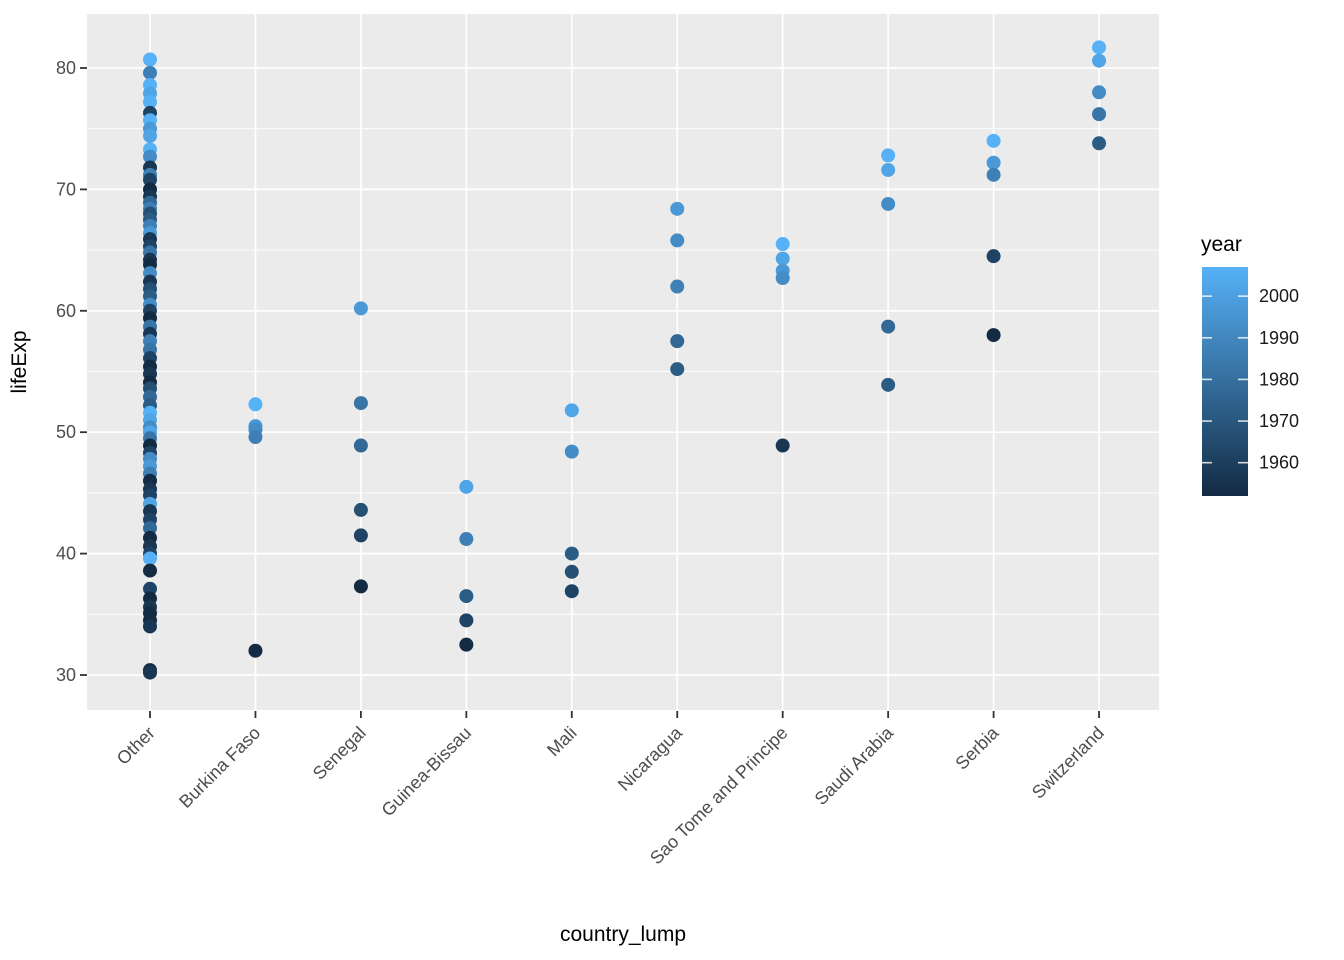  Describe the element at coordinates (219, 767) in the screenshot. I see `x-tick-label: Burkina Faso` at that location.